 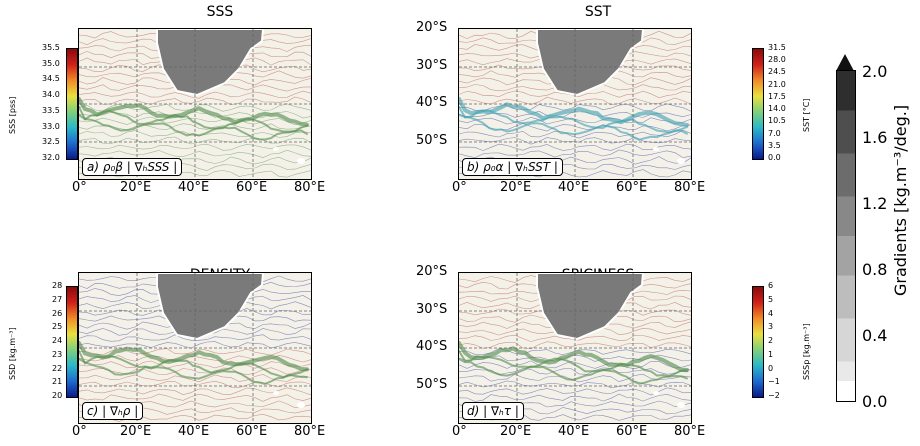 I want to click on panel-label-spiciness: d) | ∇ₕτ |, so click(x=493, y=411).